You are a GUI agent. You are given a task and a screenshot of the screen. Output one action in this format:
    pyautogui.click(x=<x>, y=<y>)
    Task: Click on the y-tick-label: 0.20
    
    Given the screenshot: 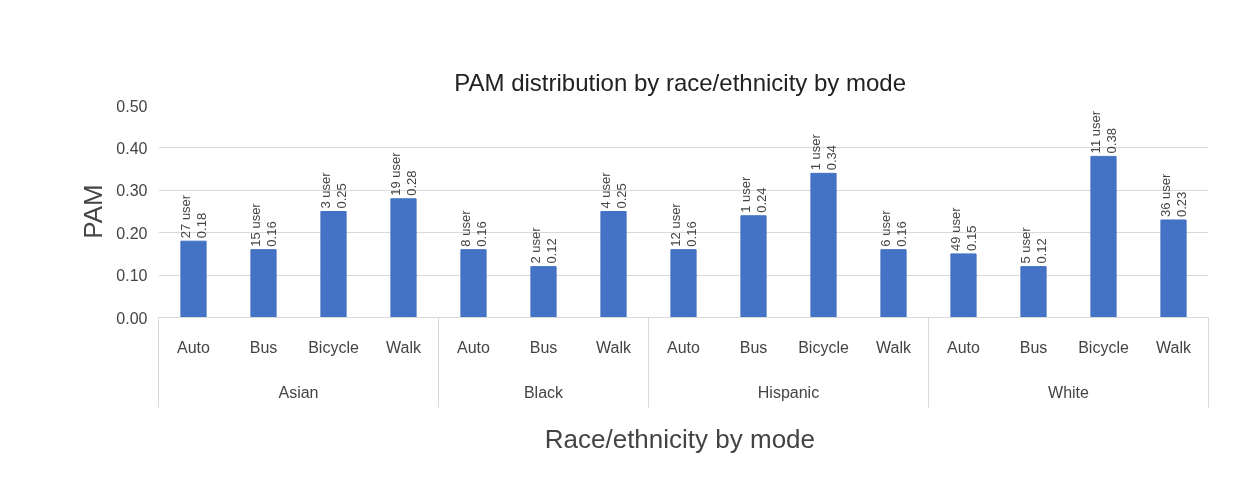 What is the action you would take?
    pyautogui.click(x=132, y=233)
    